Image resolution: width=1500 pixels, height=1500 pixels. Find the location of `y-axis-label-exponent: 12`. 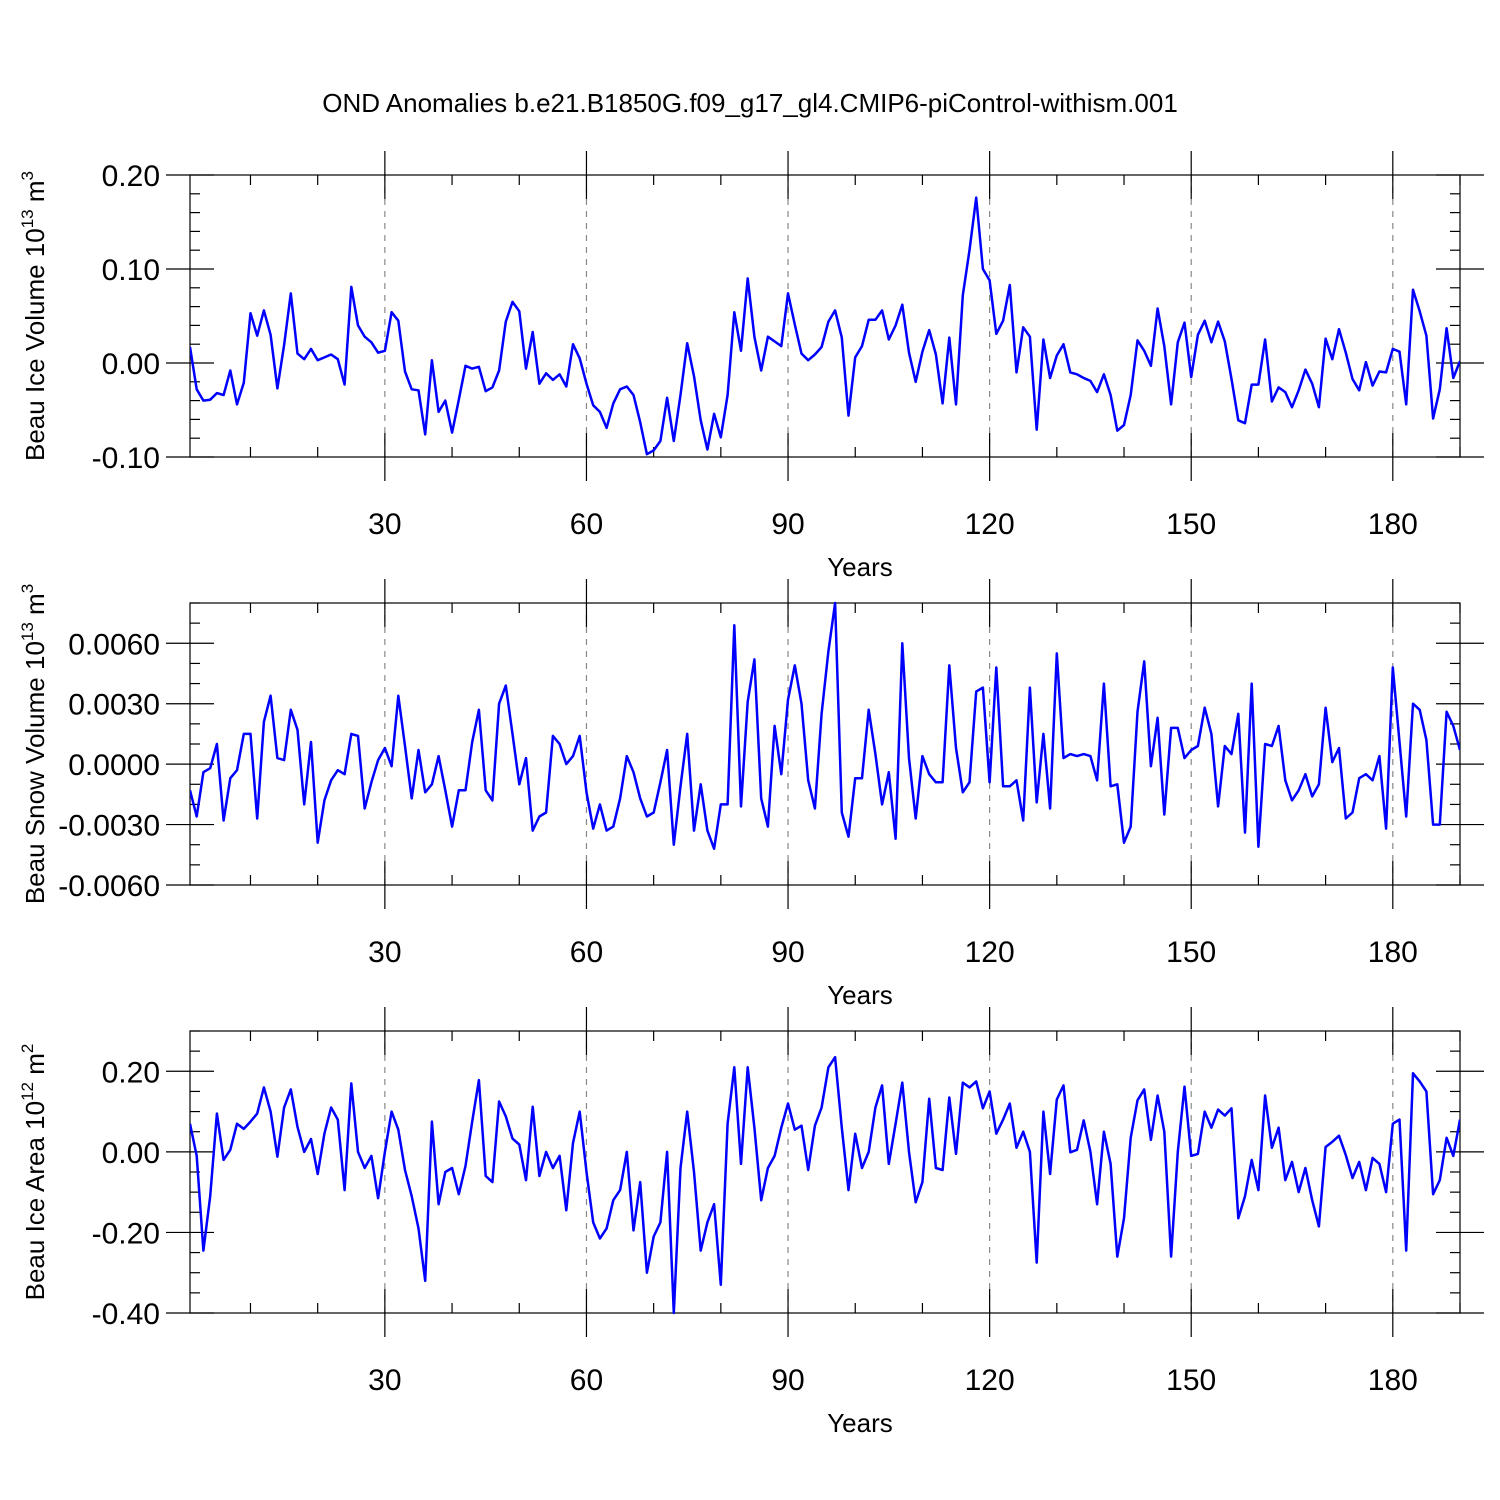

y-axis-label-exponent: 12 is located at coordinates (27, 1091).